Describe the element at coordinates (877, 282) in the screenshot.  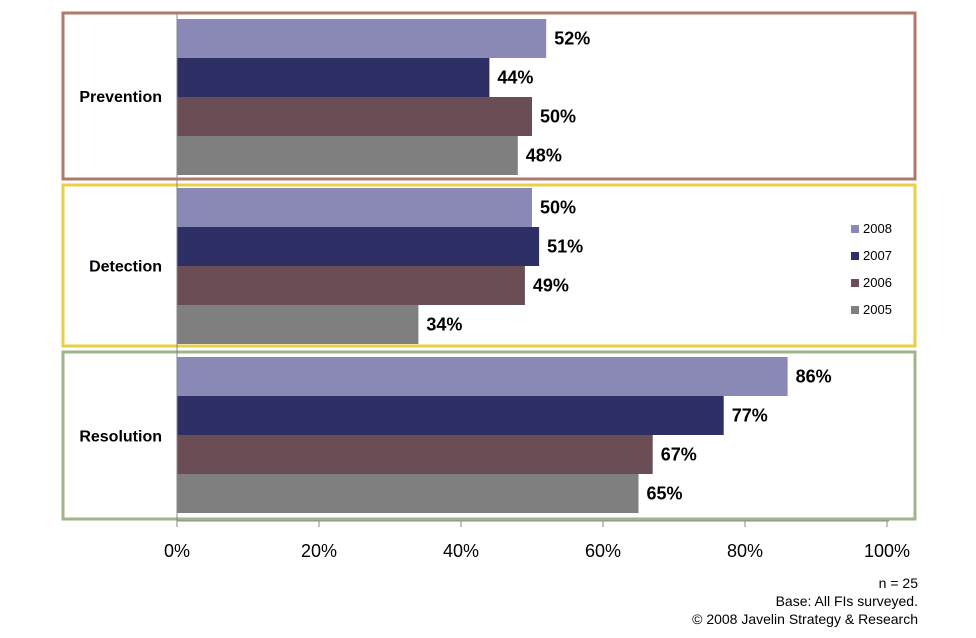
I see `legend-label: 2006` at that location.